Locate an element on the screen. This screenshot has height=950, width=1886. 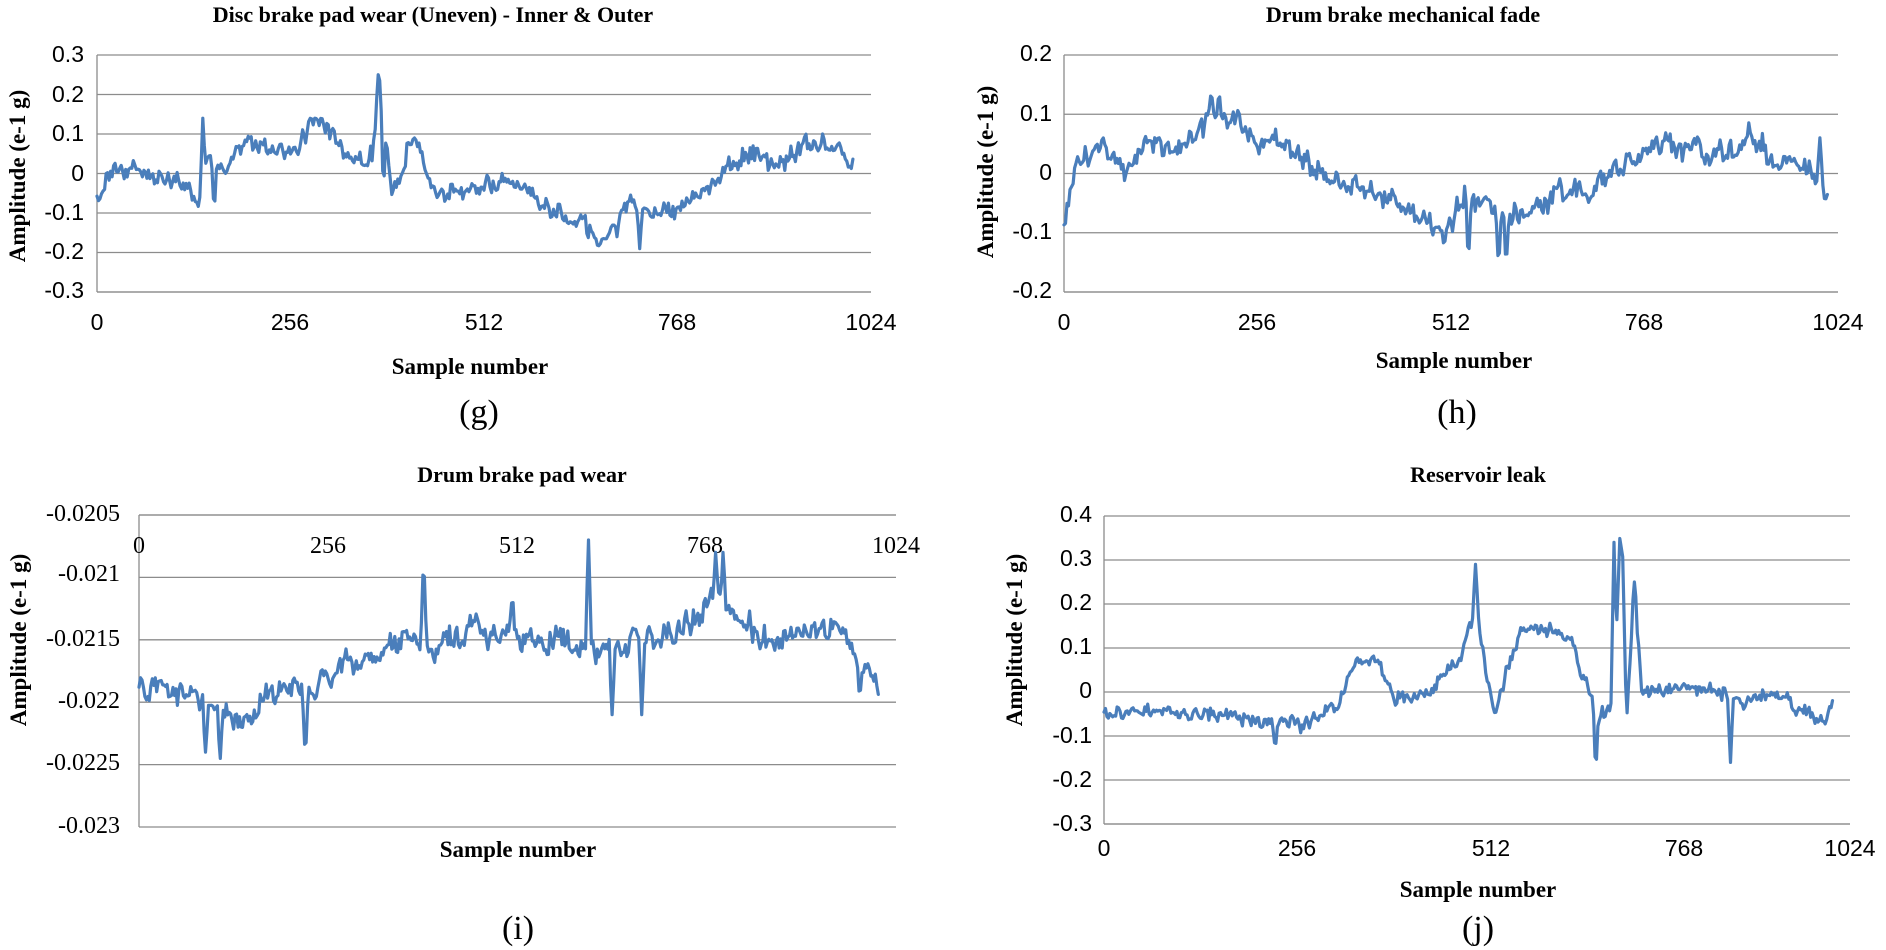
chart-j-gridlines is located at coordinates (1476, 670).